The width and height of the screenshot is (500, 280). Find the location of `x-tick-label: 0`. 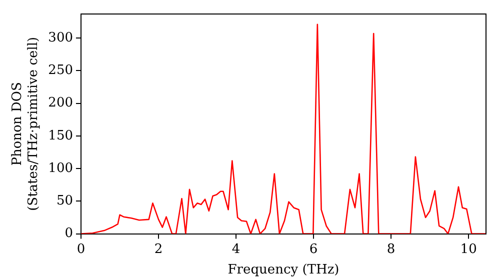

x-tick-label: 0 is located at coordinates (81, 249).